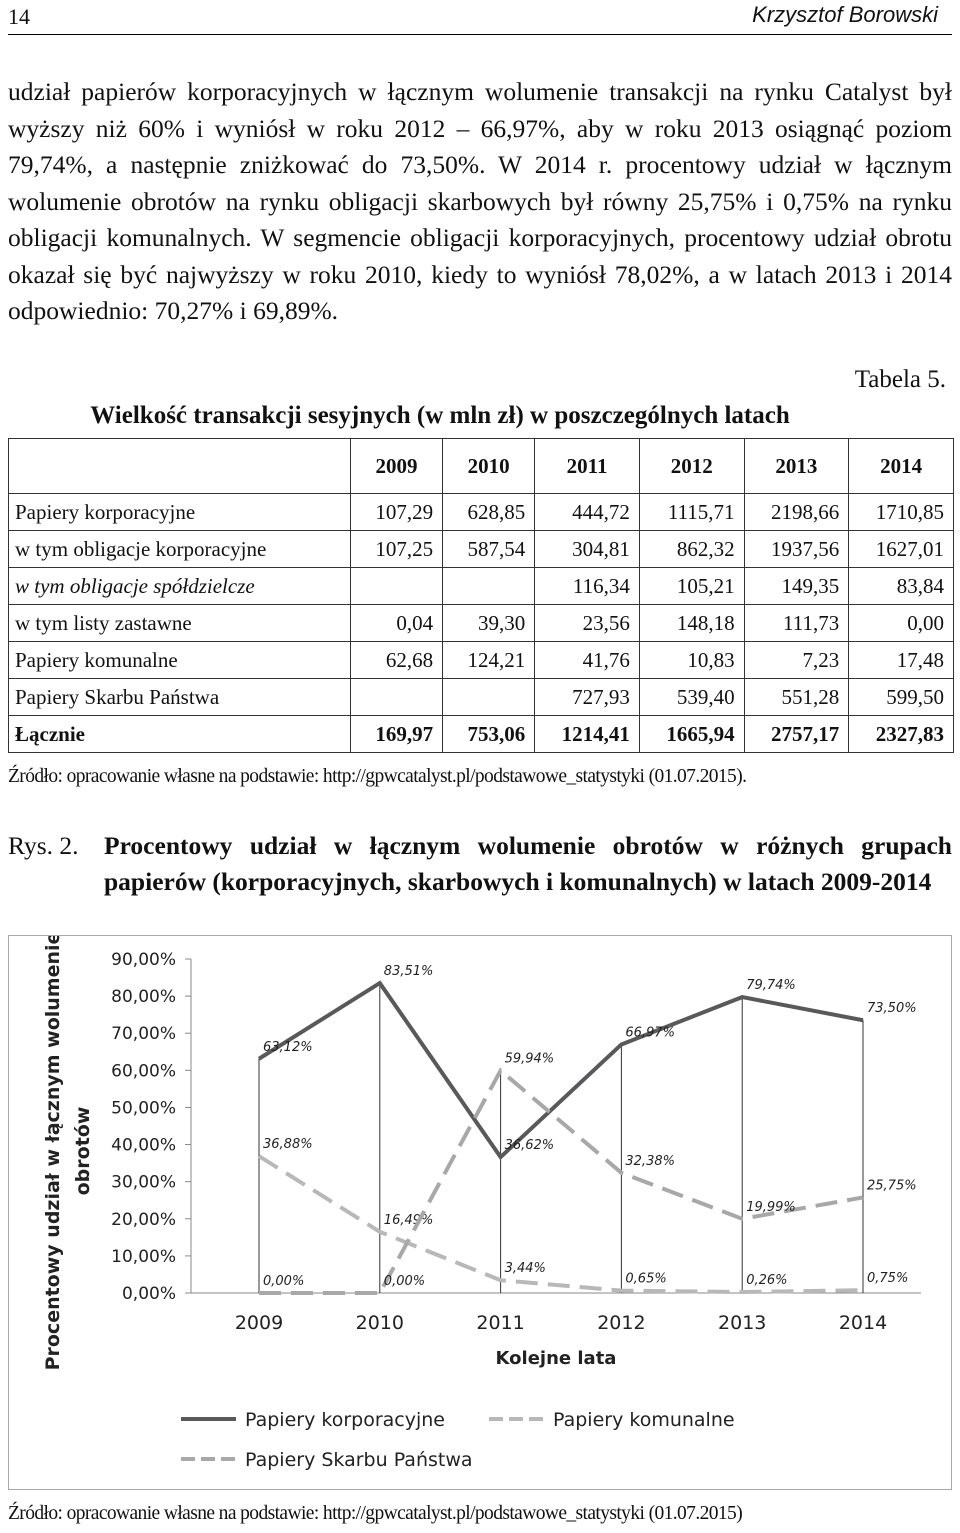 The image size is (960, 1533). Describe the element at coordinates (404, 1281) in the screenshot. I see `data-label: 0,00%` at that location.